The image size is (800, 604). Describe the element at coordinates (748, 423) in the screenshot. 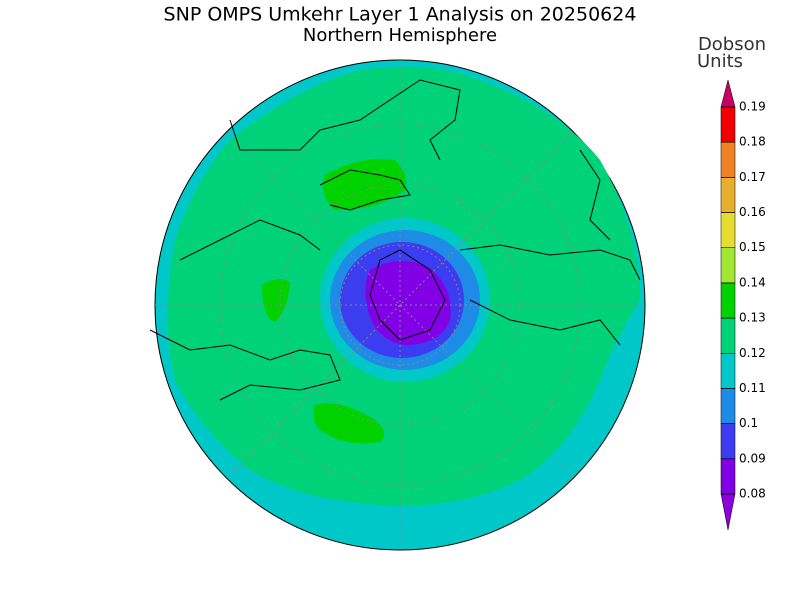

I see `colorbar-tick-label: 0.1` at that location.